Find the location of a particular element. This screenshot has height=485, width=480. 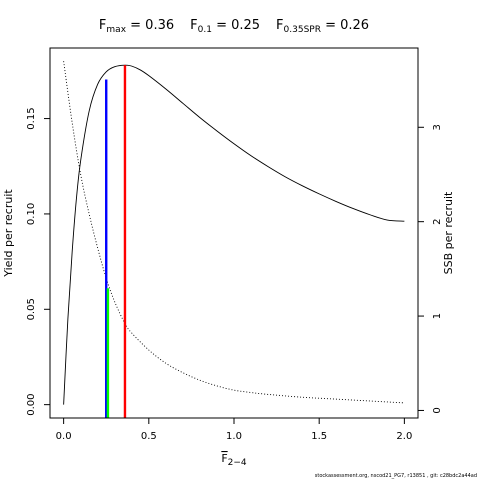

y-axis-right: 0 1 2 3 is located at coordinates (430, 269).